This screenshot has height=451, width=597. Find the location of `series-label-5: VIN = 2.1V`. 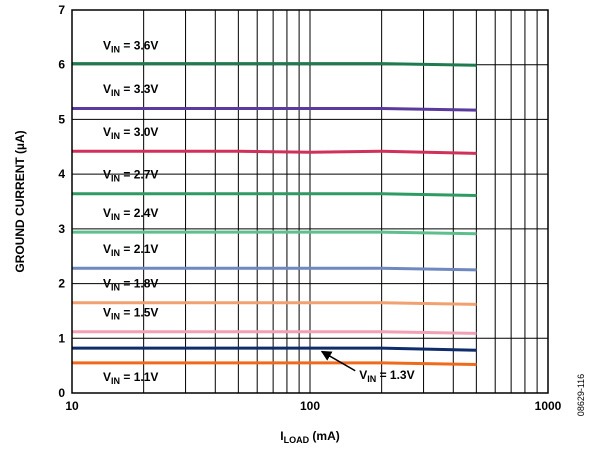

series-label-5: VIN = 2.1V is located at coordinates (130, 250).